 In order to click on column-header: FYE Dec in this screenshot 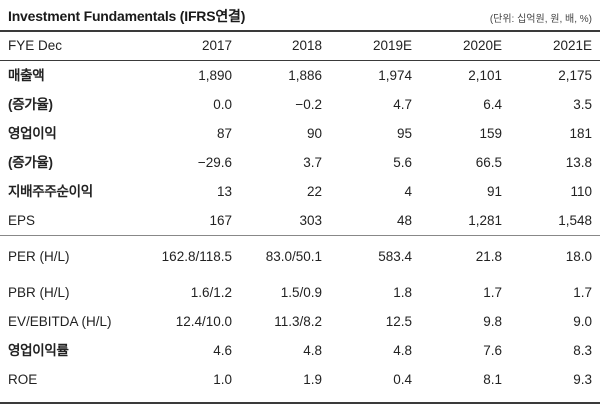, I will do `click(75, 46)`.